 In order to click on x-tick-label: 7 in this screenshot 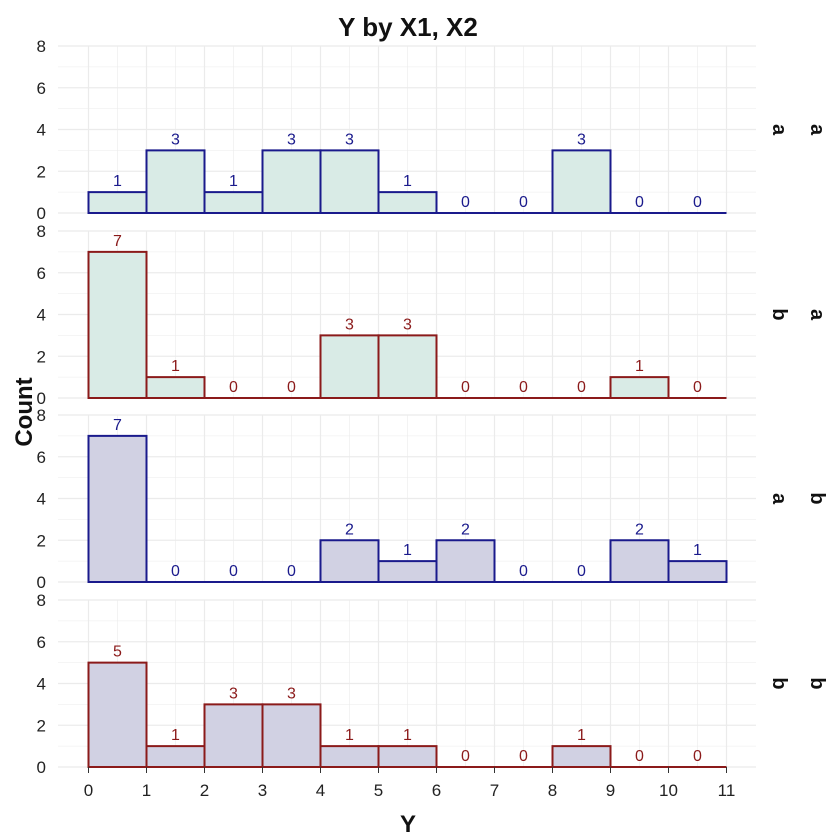, I will do `click(494, 790)`.